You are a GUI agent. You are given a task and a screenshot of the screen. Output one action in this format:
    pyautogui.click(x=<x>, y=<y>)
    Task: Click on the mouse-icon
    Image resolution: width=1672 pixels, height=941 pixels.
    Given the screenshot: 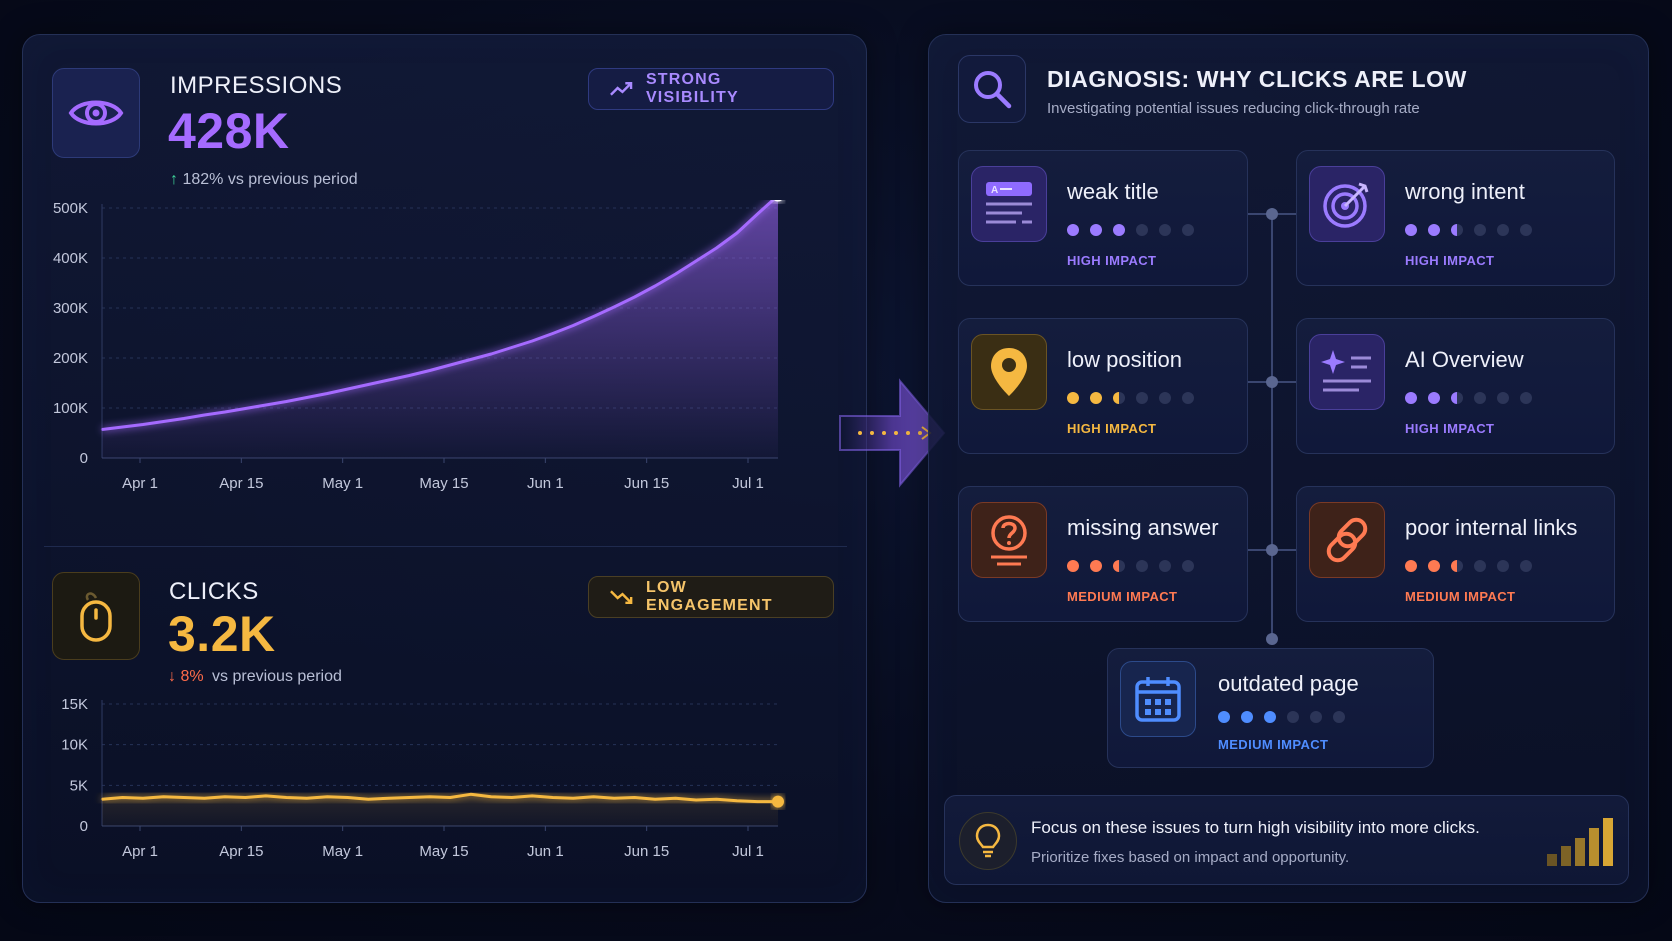 What is the action you would take?
    pyautogui.click(x=96, y=617)
    